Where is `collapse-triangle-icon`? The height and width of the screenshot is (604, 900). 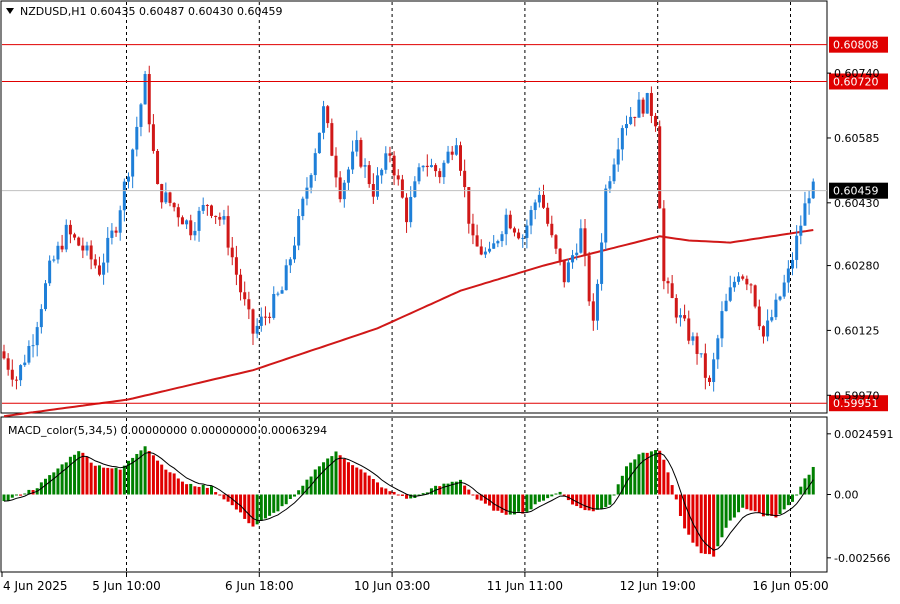
collapse-triangle-icon is located at coordinates (10, 11).